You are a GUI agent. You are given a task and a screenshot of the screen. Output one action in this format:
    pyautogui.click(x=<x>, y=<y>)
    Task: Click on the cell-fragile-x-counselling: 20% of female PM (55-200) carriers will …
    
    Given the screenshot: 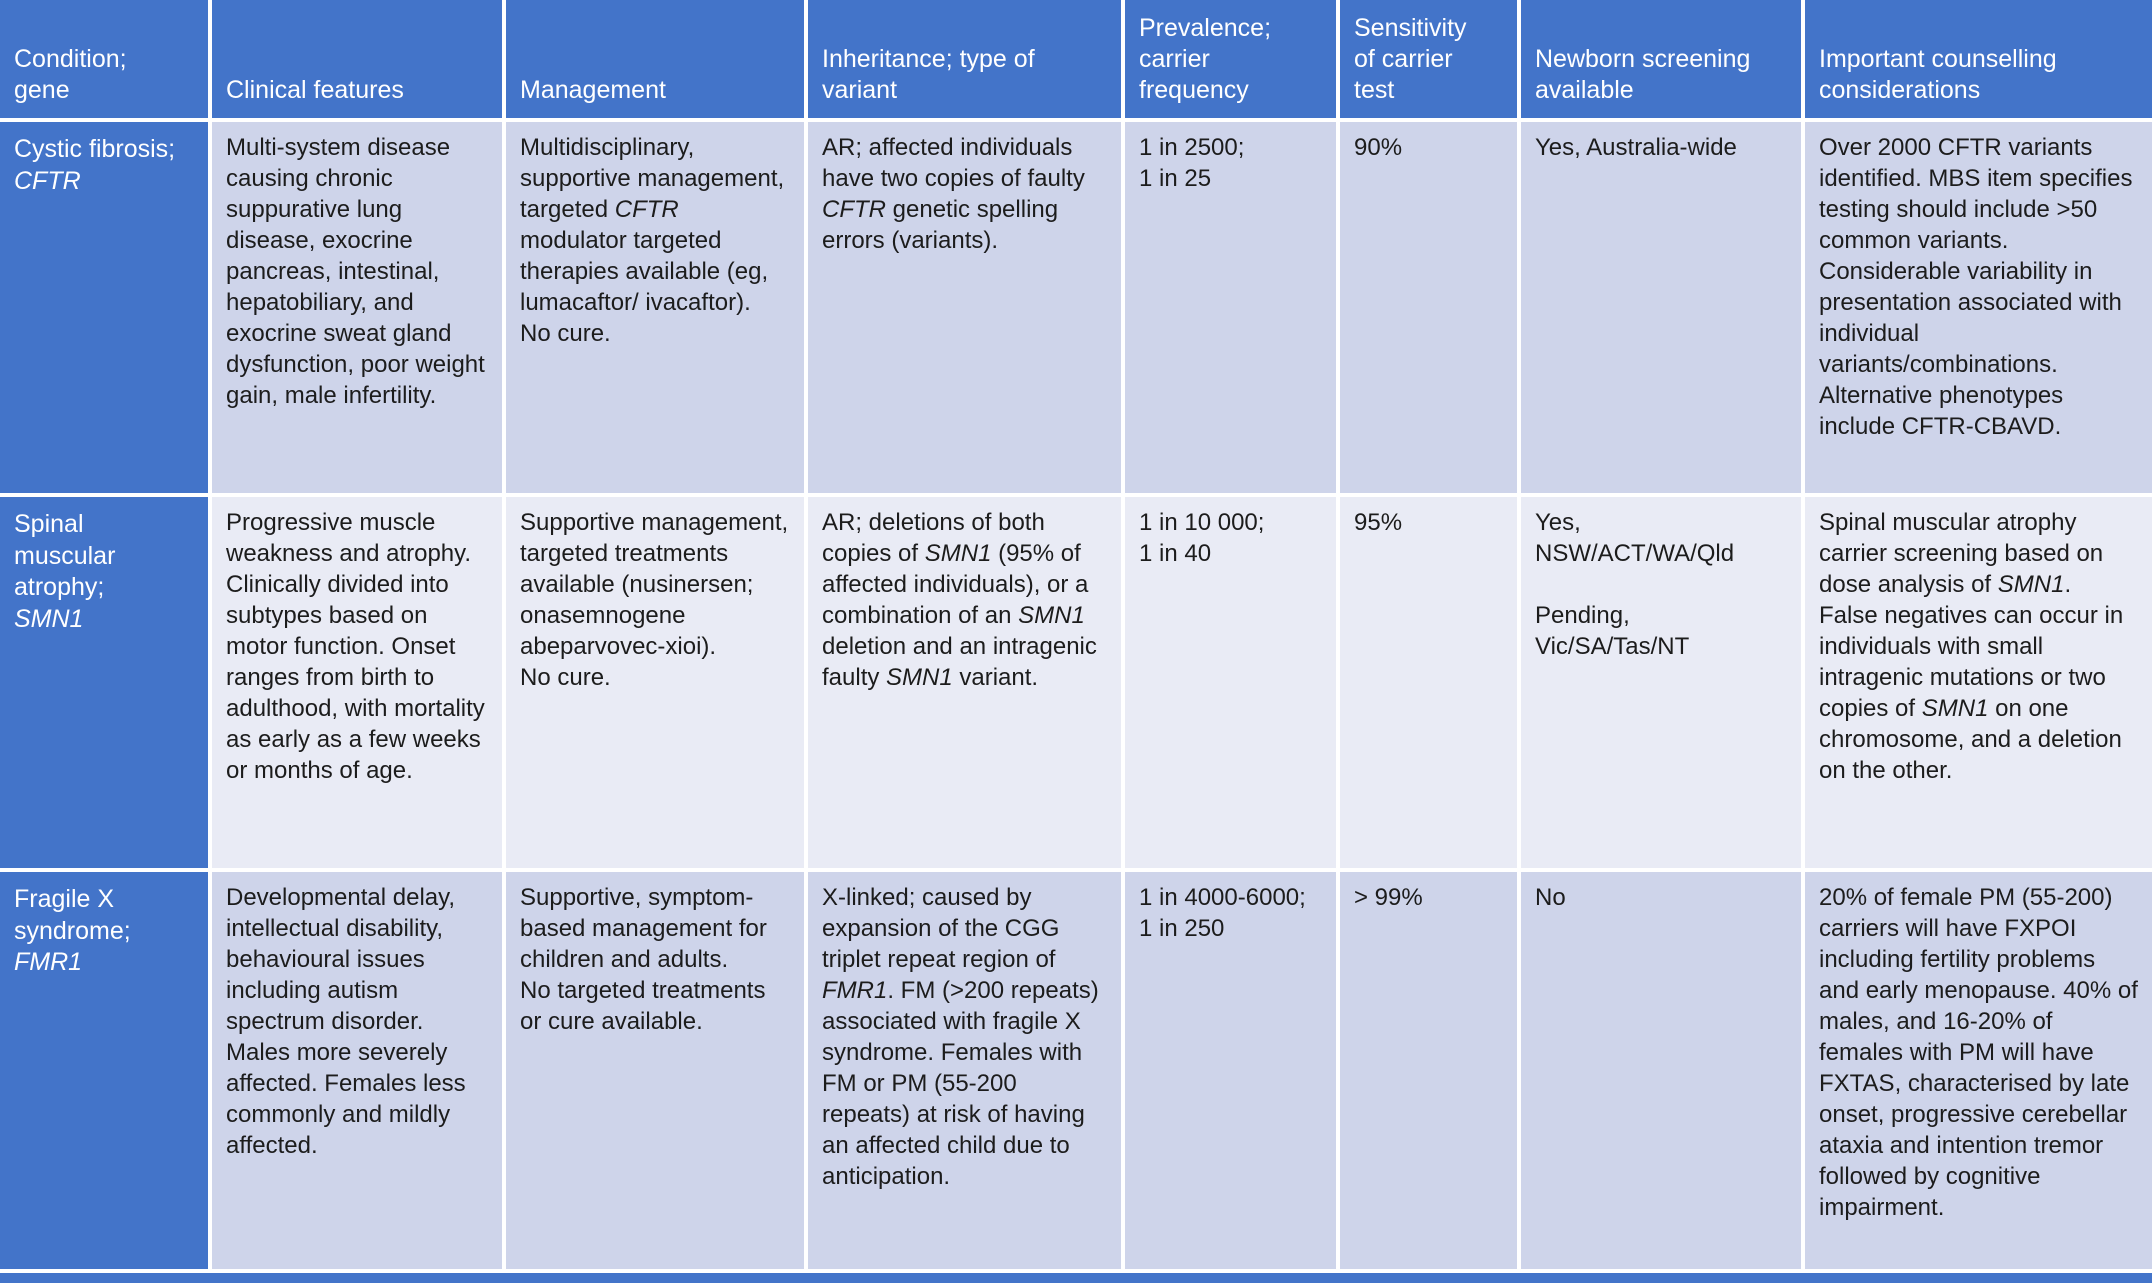 What is the action you would take?
    pyautogui.click(x=1978, y=1070)
    